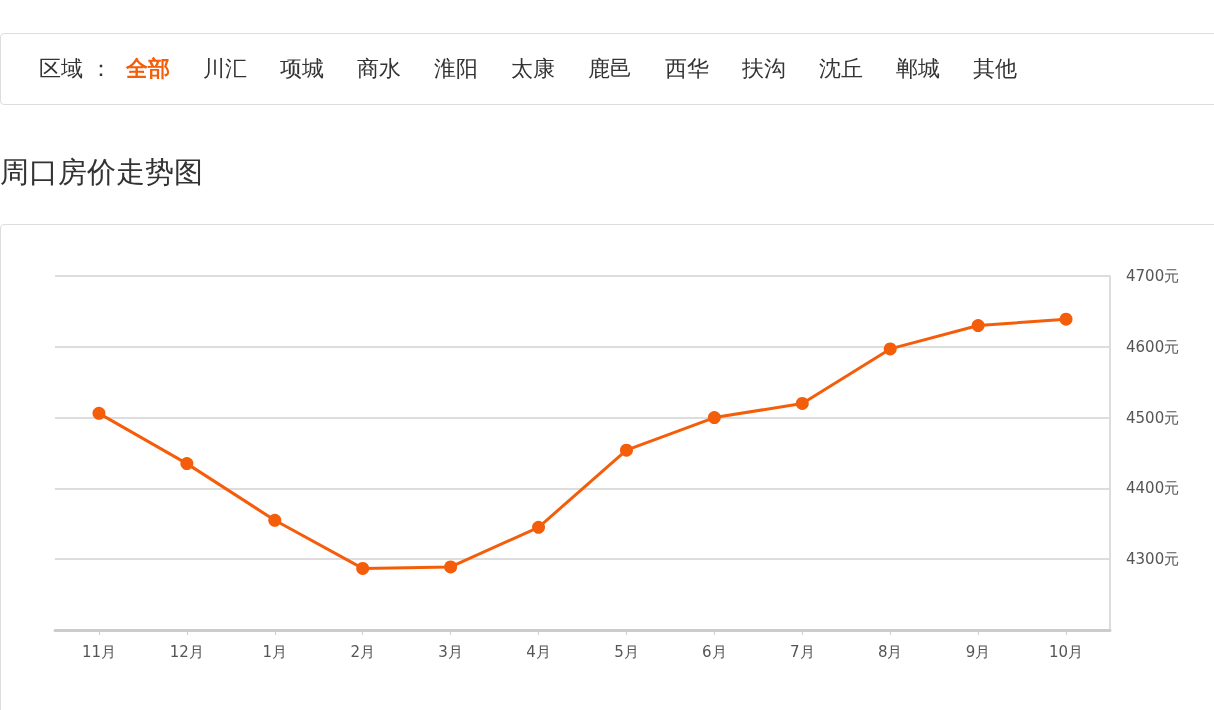 Image resolution: width=1214 pixels, height=710 pixels. I want to click on text: 扶沟, so click(764, 69).